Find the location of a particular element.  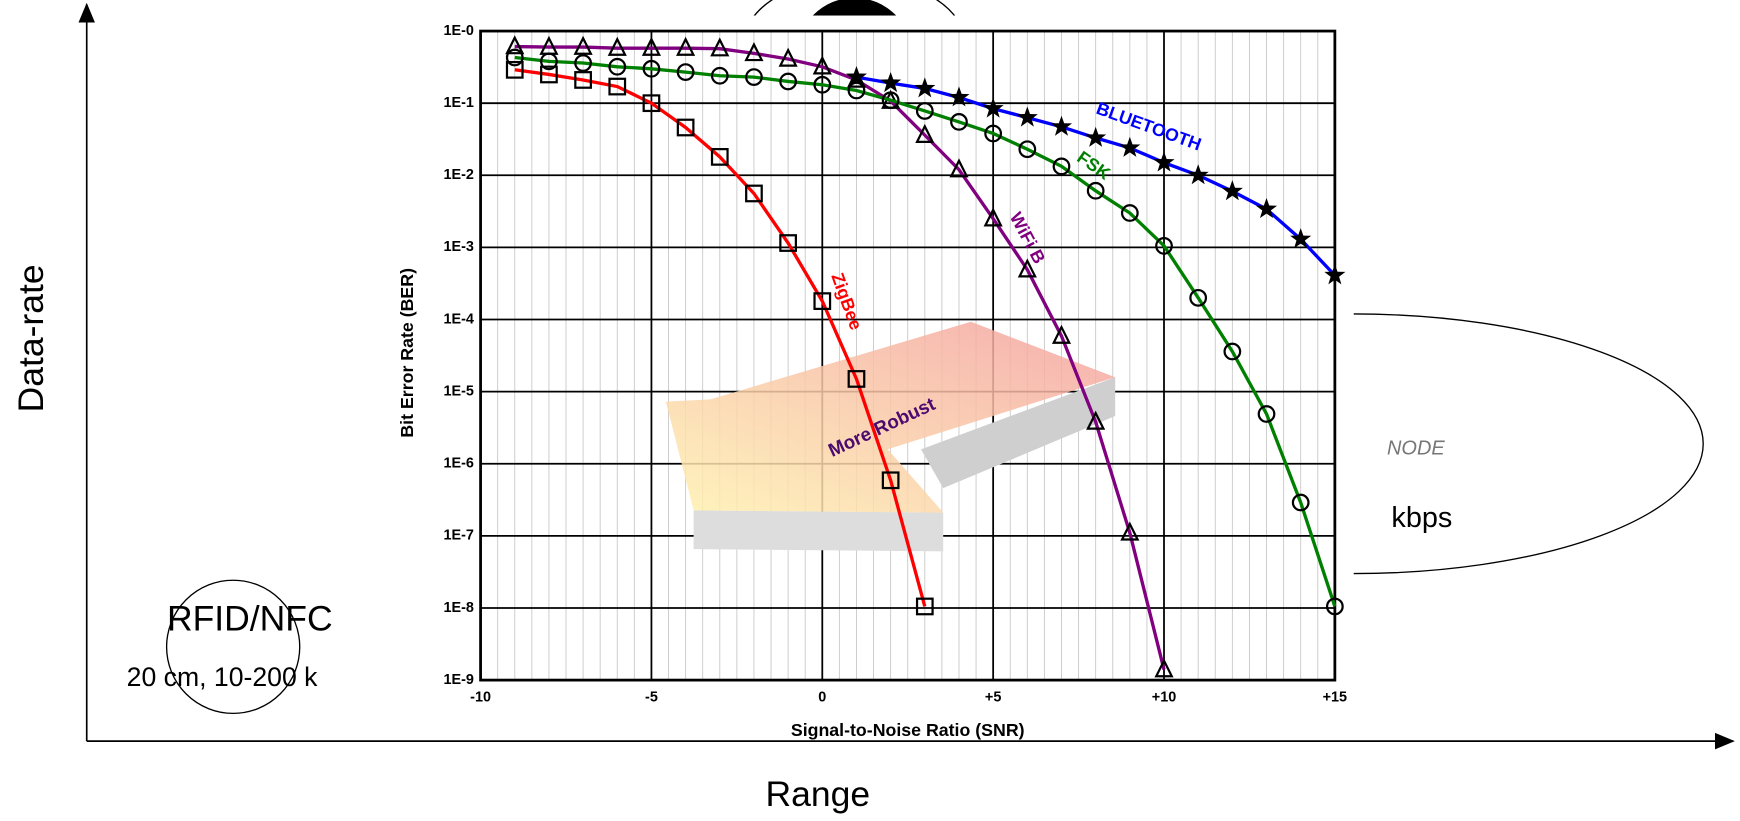

rfid-title: RFID/NFC is located at coordinates (250, 619).